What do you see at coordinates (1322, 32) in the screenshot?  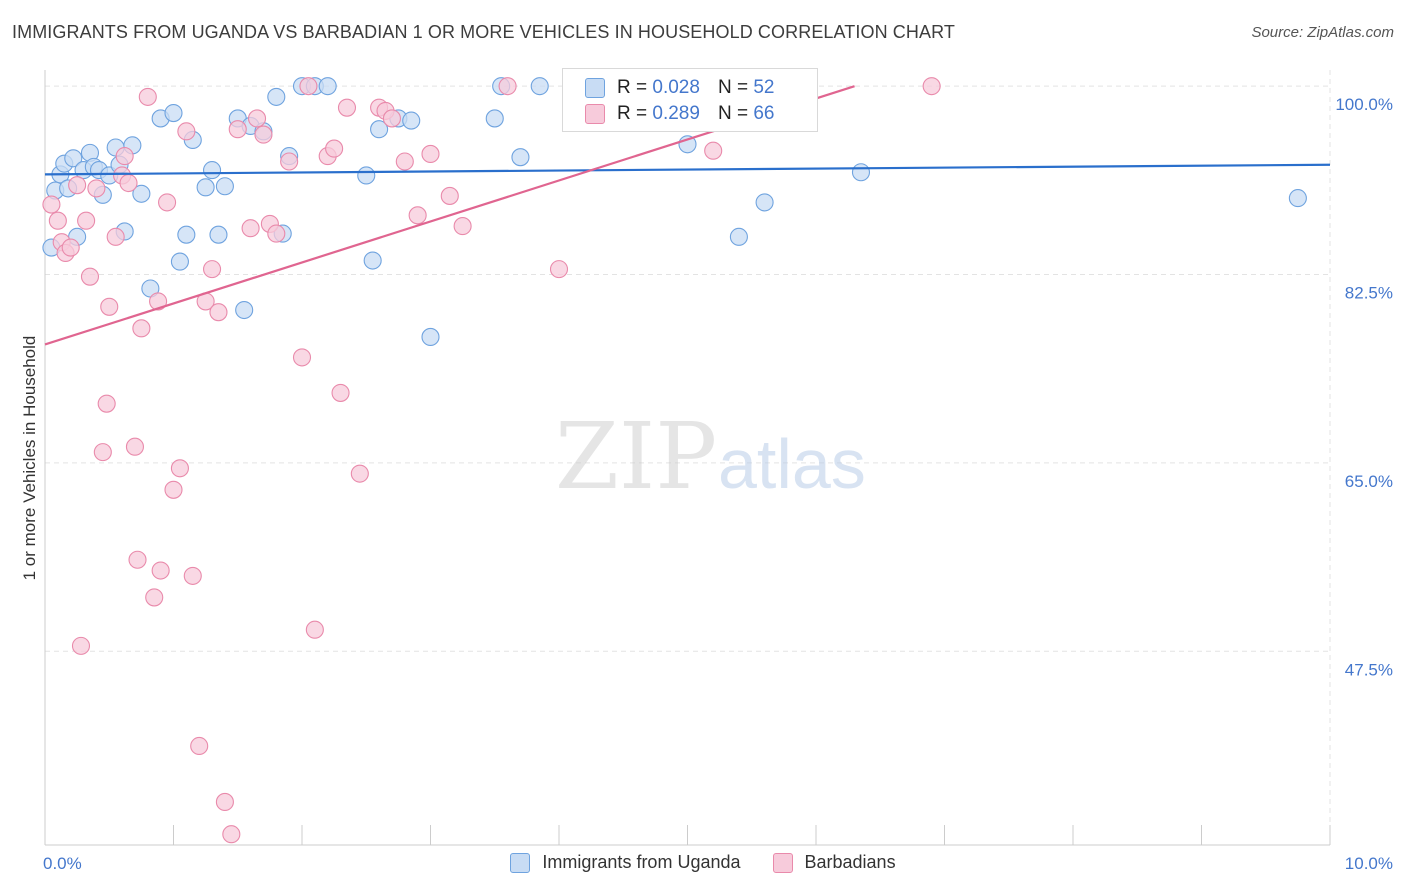 I see `source-label: Source: ZipAtlas.com` at bounding box center [1322, 32].